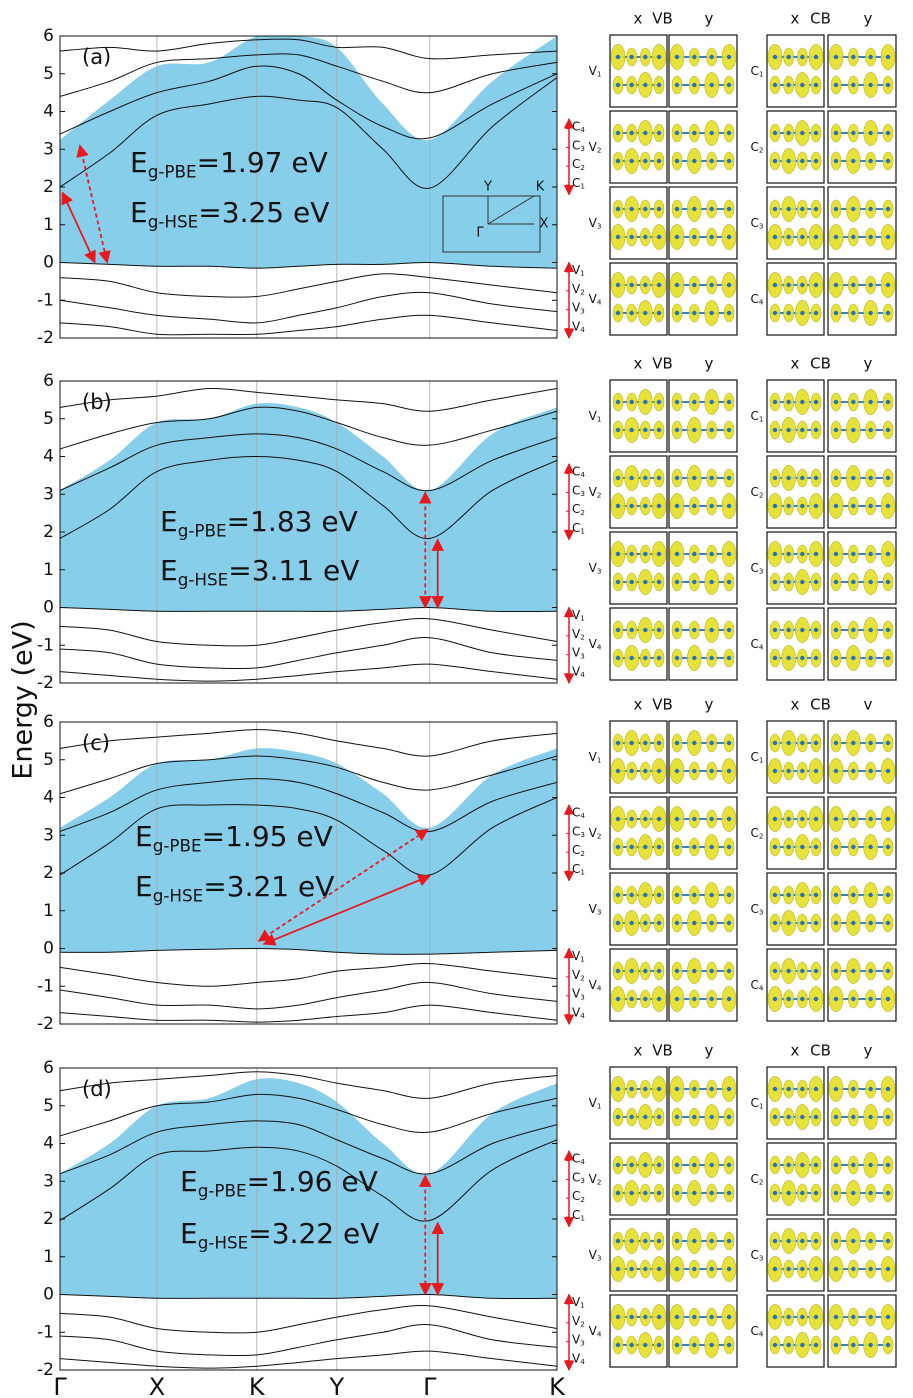 The width and height of the screenshot is (913, 1398). Describe the element at coordinates (223, 1242) in the screenshot. I see `gap-label-part: g-HSE` at that location.